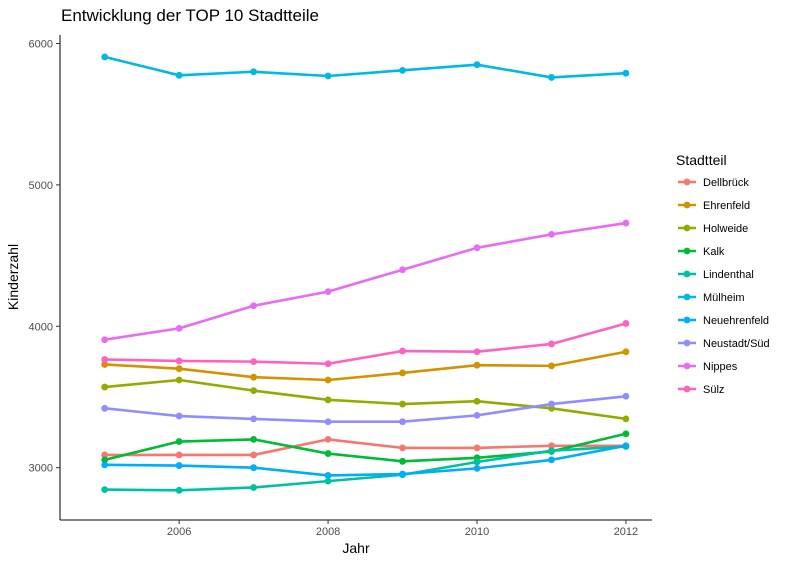 The width and height of the screenshot is (792, 561). I want to click on legend-label: Holweide, so click(725, 229).